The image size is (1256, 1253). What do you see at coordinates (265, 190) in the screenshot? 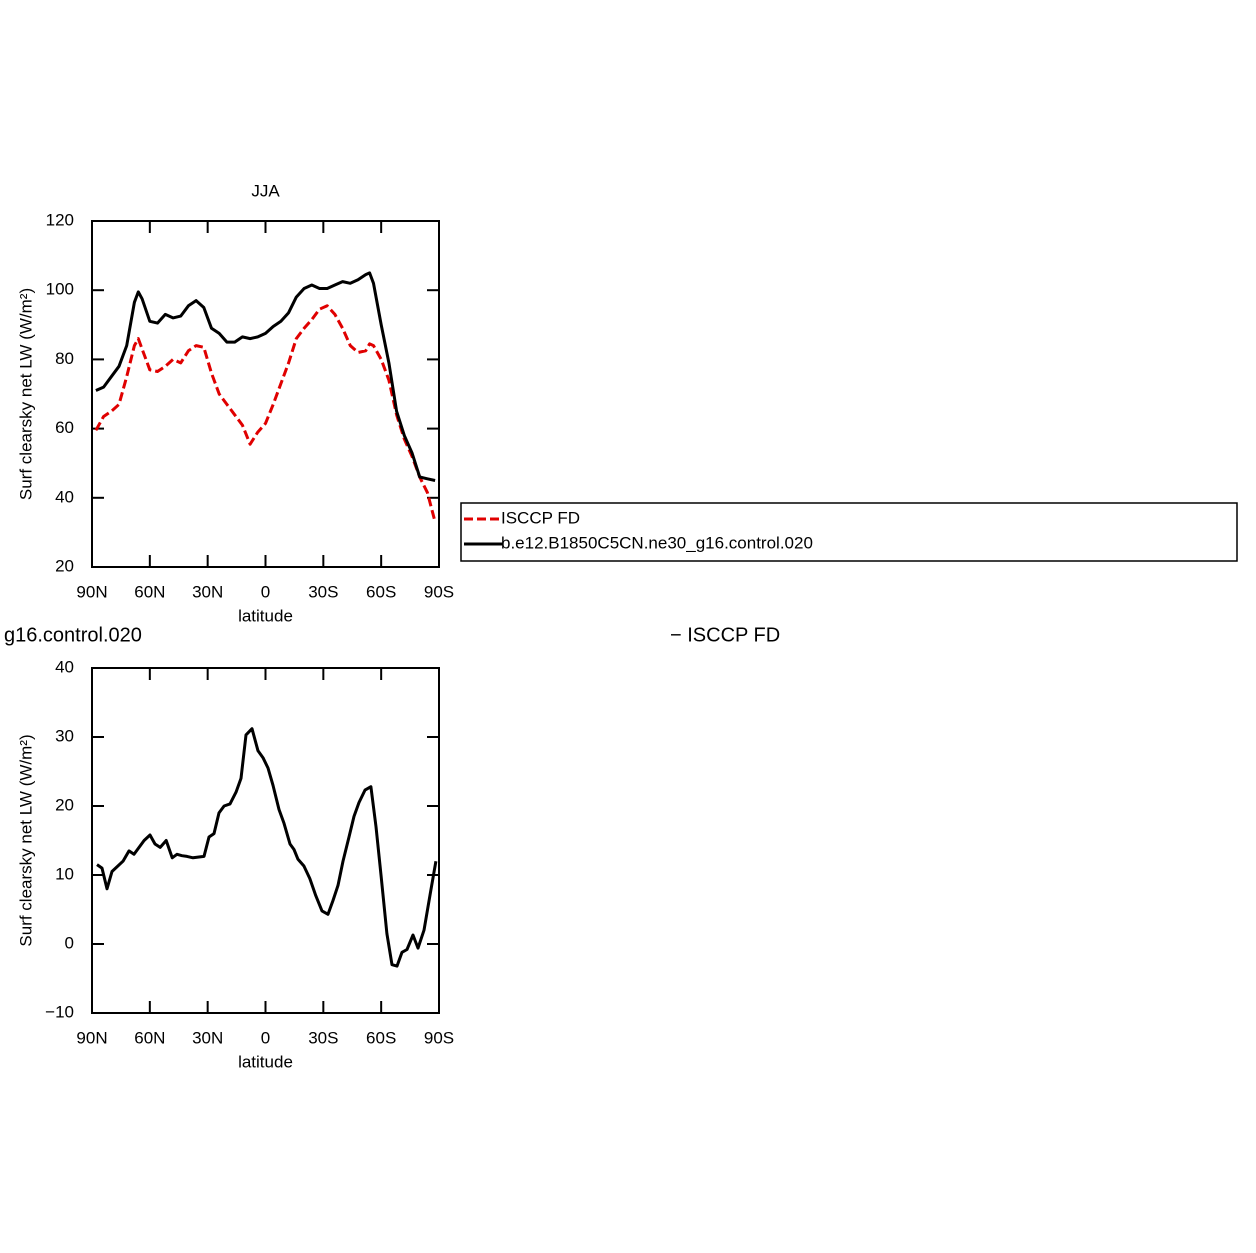
I see `chart-title: JJA` at bounding box center [265, 190].